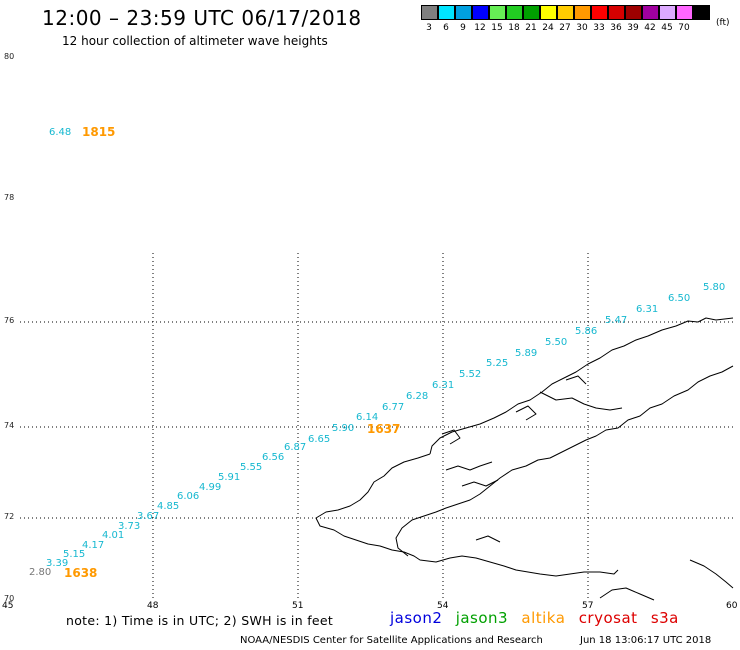  Describe the element at coordinates (467, 515) in the screenshot. I see `southern-island-west` at that location.